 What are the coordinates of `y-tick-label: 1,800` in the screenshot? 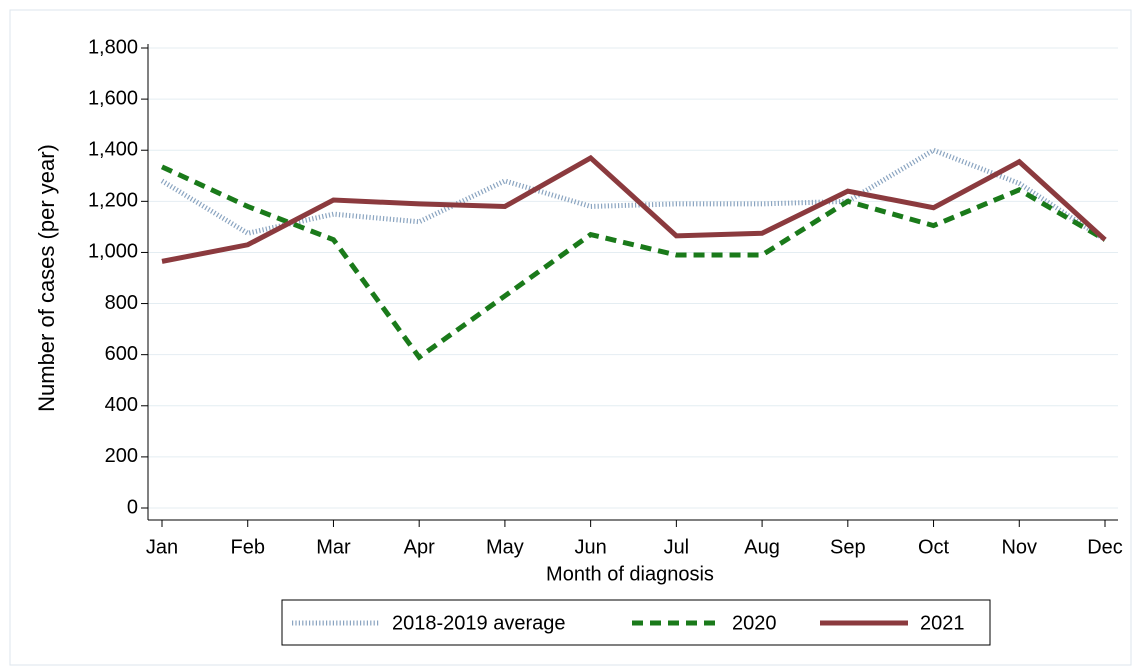 It's located at (113, 47).